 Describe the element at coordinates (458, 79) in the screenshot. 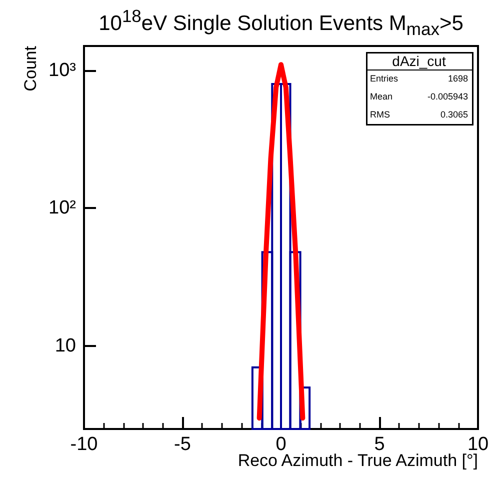

I see `annotation: 1698` at that location.